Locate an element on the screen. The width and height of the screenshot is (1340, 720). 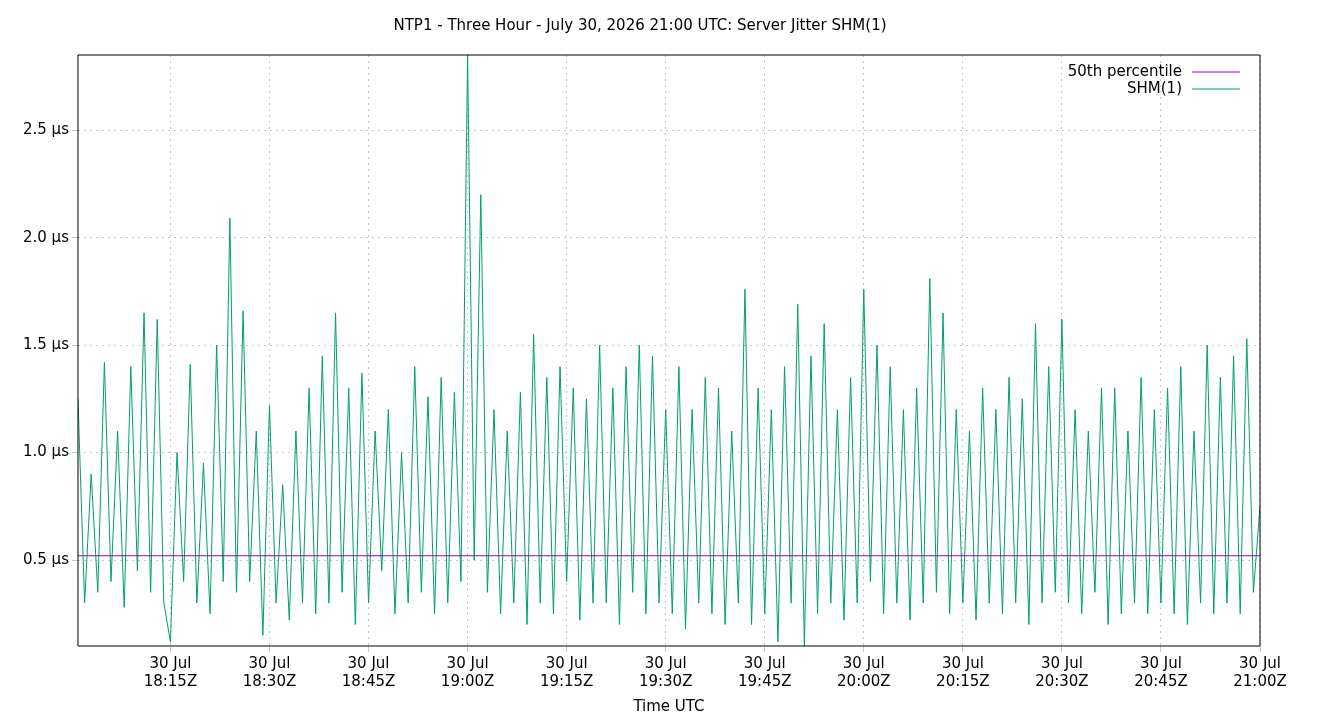
x-axis-title: Time UTC is located at coordinates (668, 705).